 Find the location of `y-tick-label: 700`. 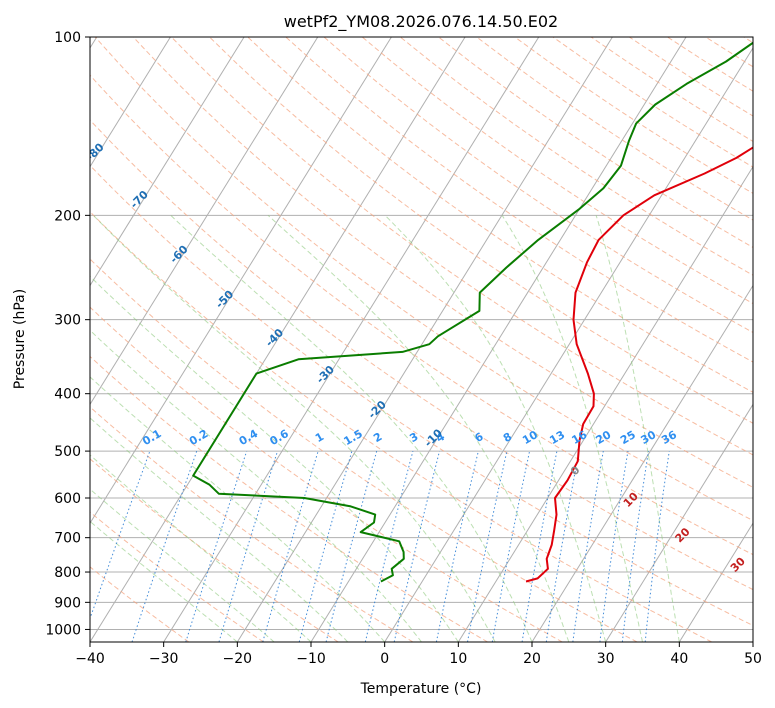

y-tick-label: 700 is located at coordinates (67, 539).